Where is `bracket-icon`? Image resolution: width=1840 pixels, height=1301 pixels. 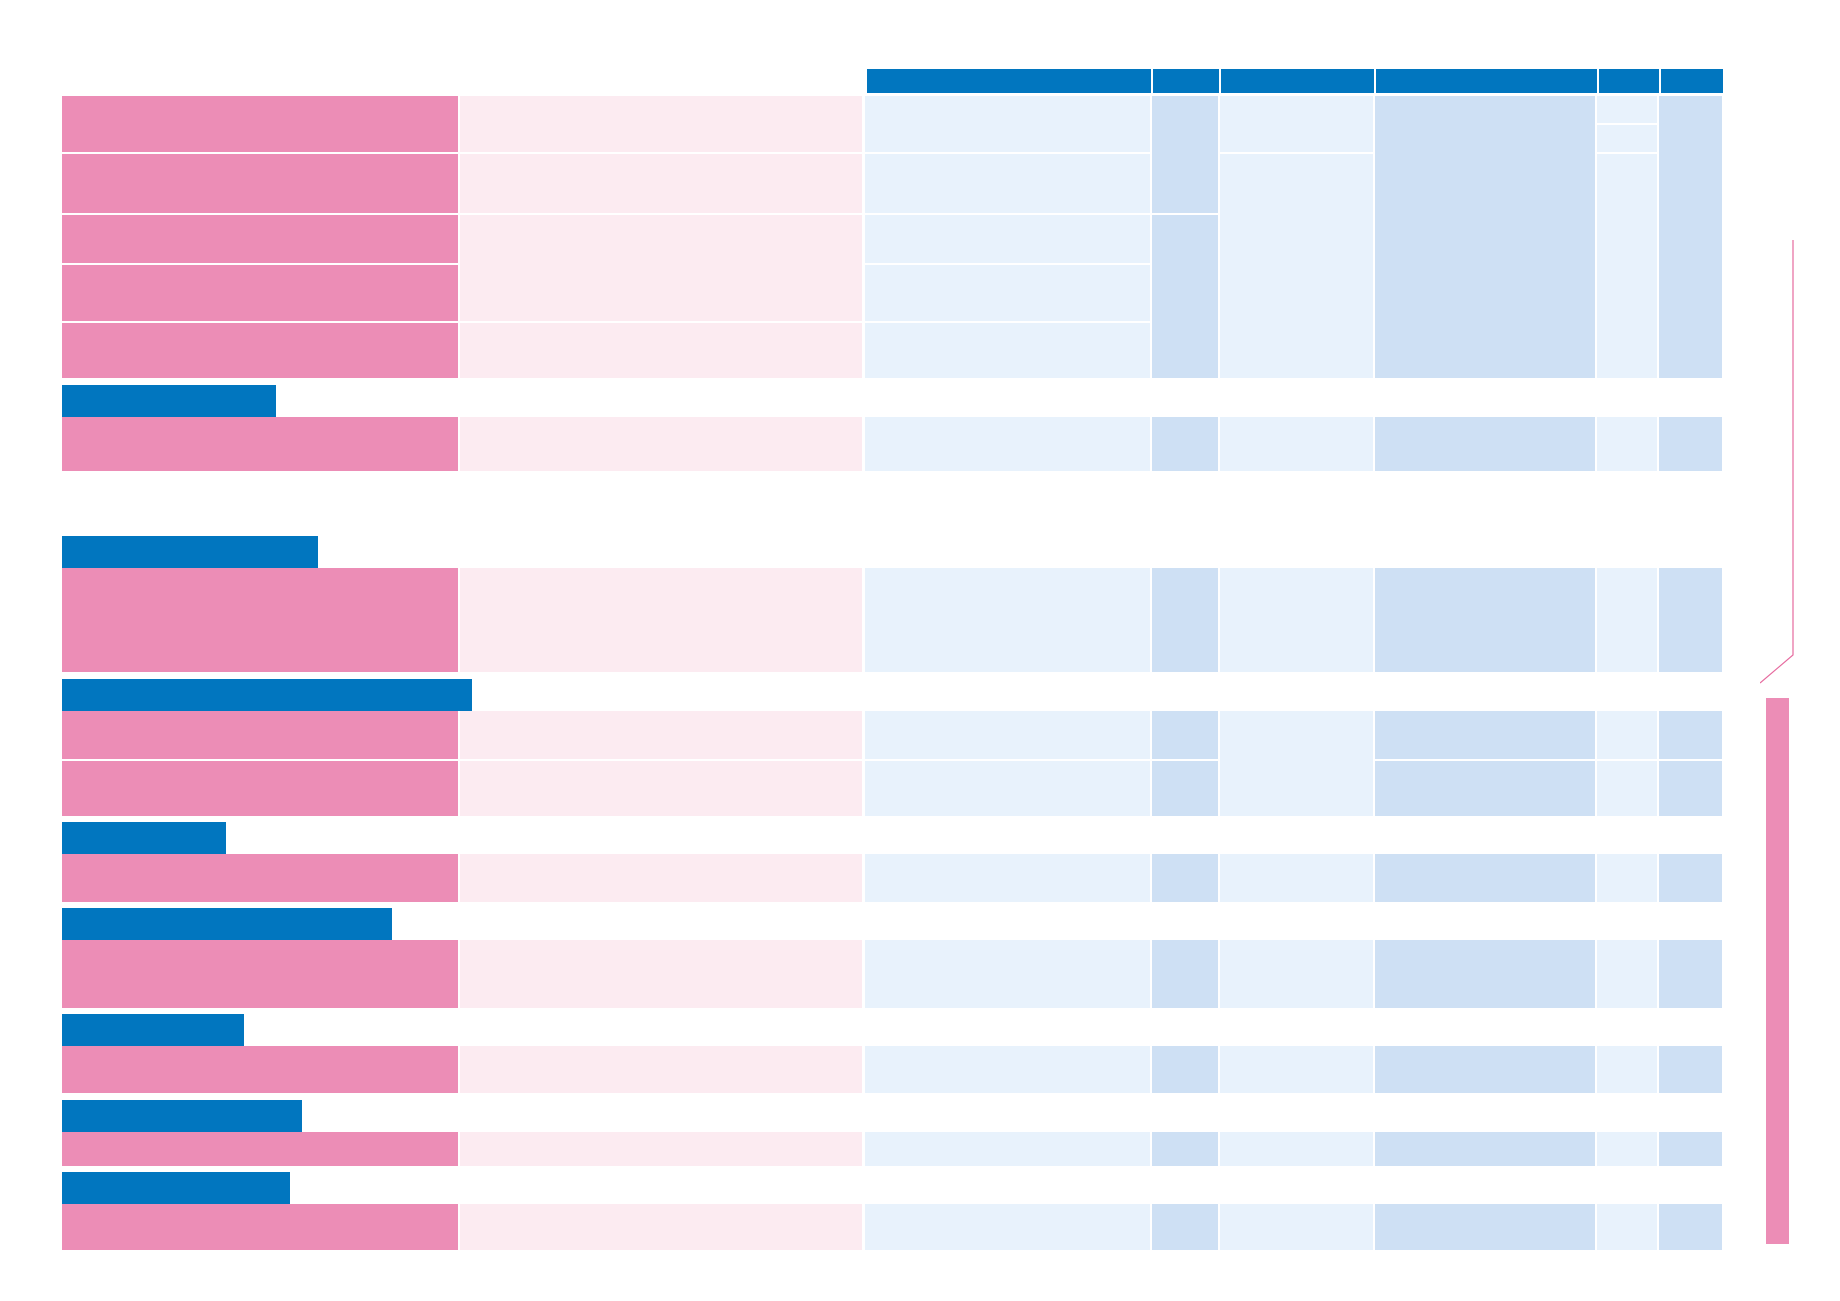 bracket-icon is located at coordinates (1777, 462).